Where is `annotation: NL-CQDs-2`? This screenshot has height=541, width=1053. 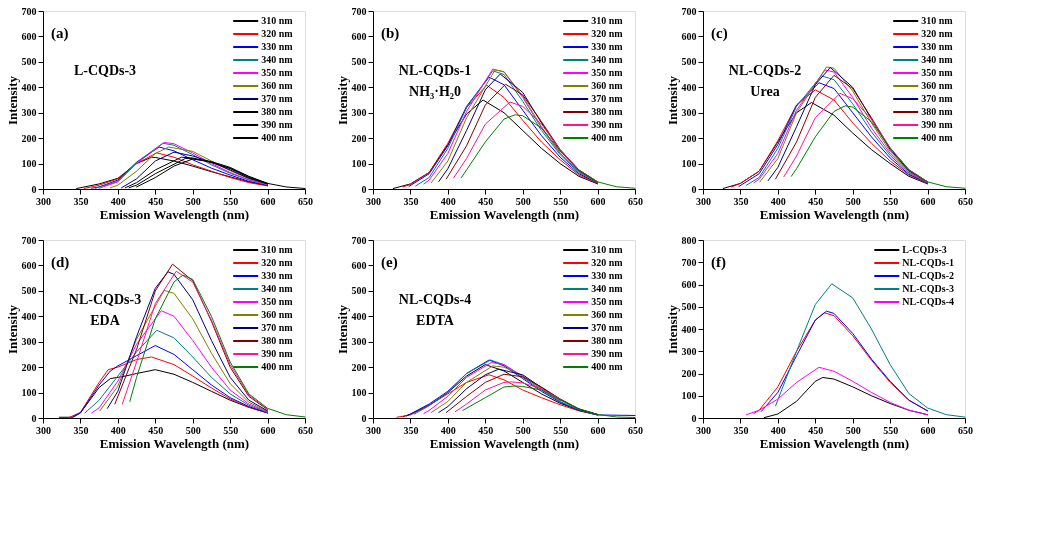 annotation: NL-CQDs-2 is located at coordinates (765, 70).